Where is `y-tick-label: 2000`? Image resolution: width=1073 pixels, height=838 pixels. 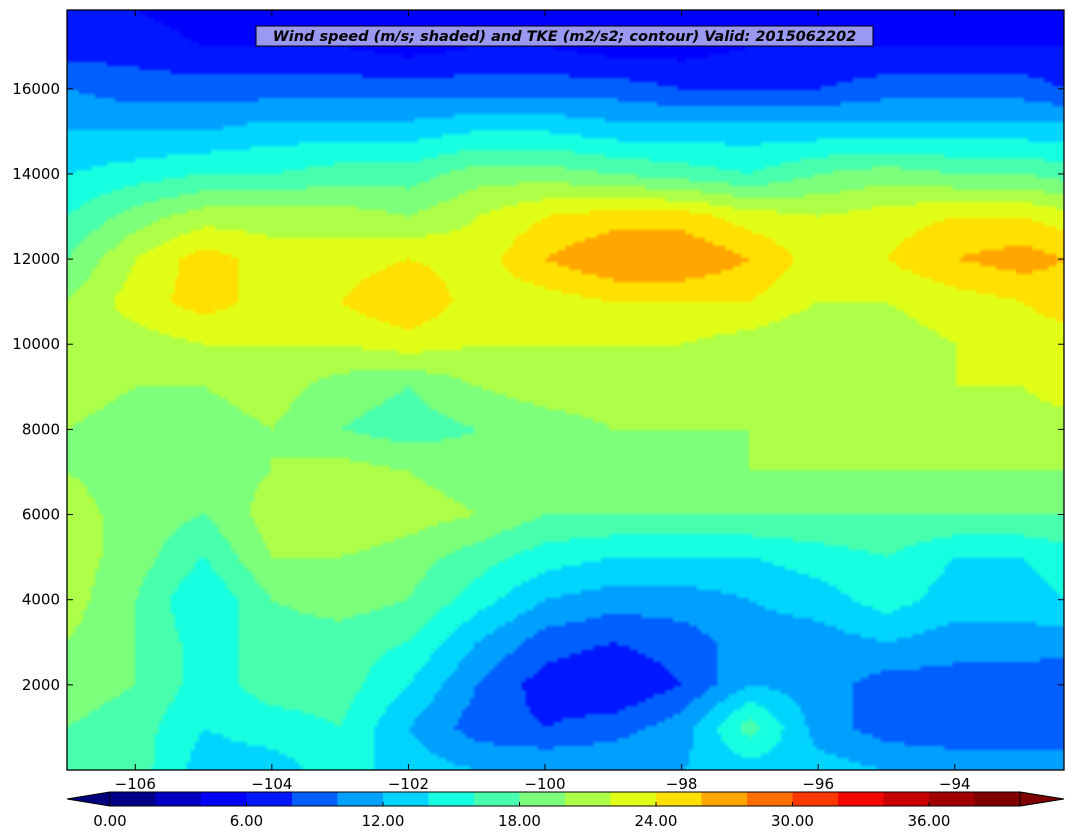 y-tick-label: 2000 is located at coordinates (41, 685).